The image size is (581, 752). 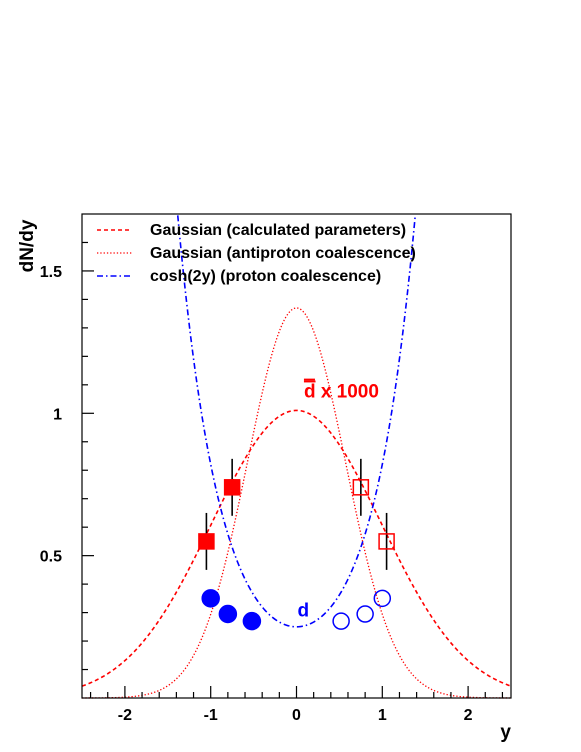 What do you see at coordinates (51, 557) in the screenshot?
I see `y-tick-label: 0.5` at bounding box center [51, 557].